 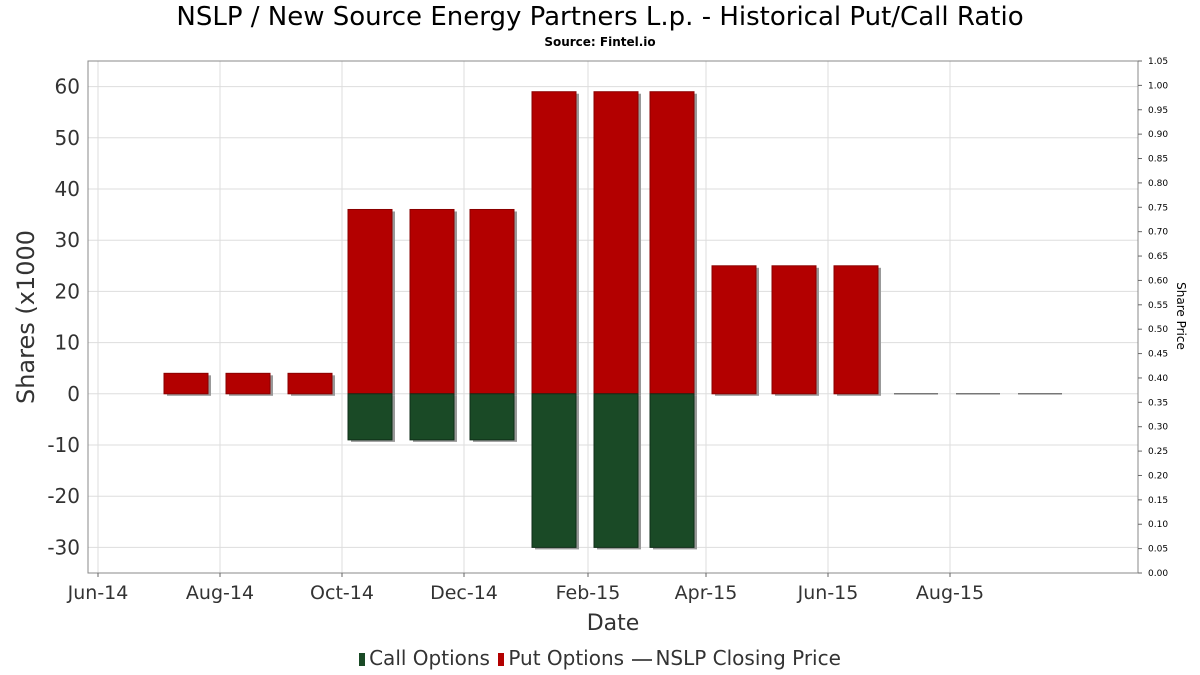 What do you see at coordinates (1158, 355) in the screenshot?
I see `y2-tick-label: 0.45` at bounding box center [1158, 355].